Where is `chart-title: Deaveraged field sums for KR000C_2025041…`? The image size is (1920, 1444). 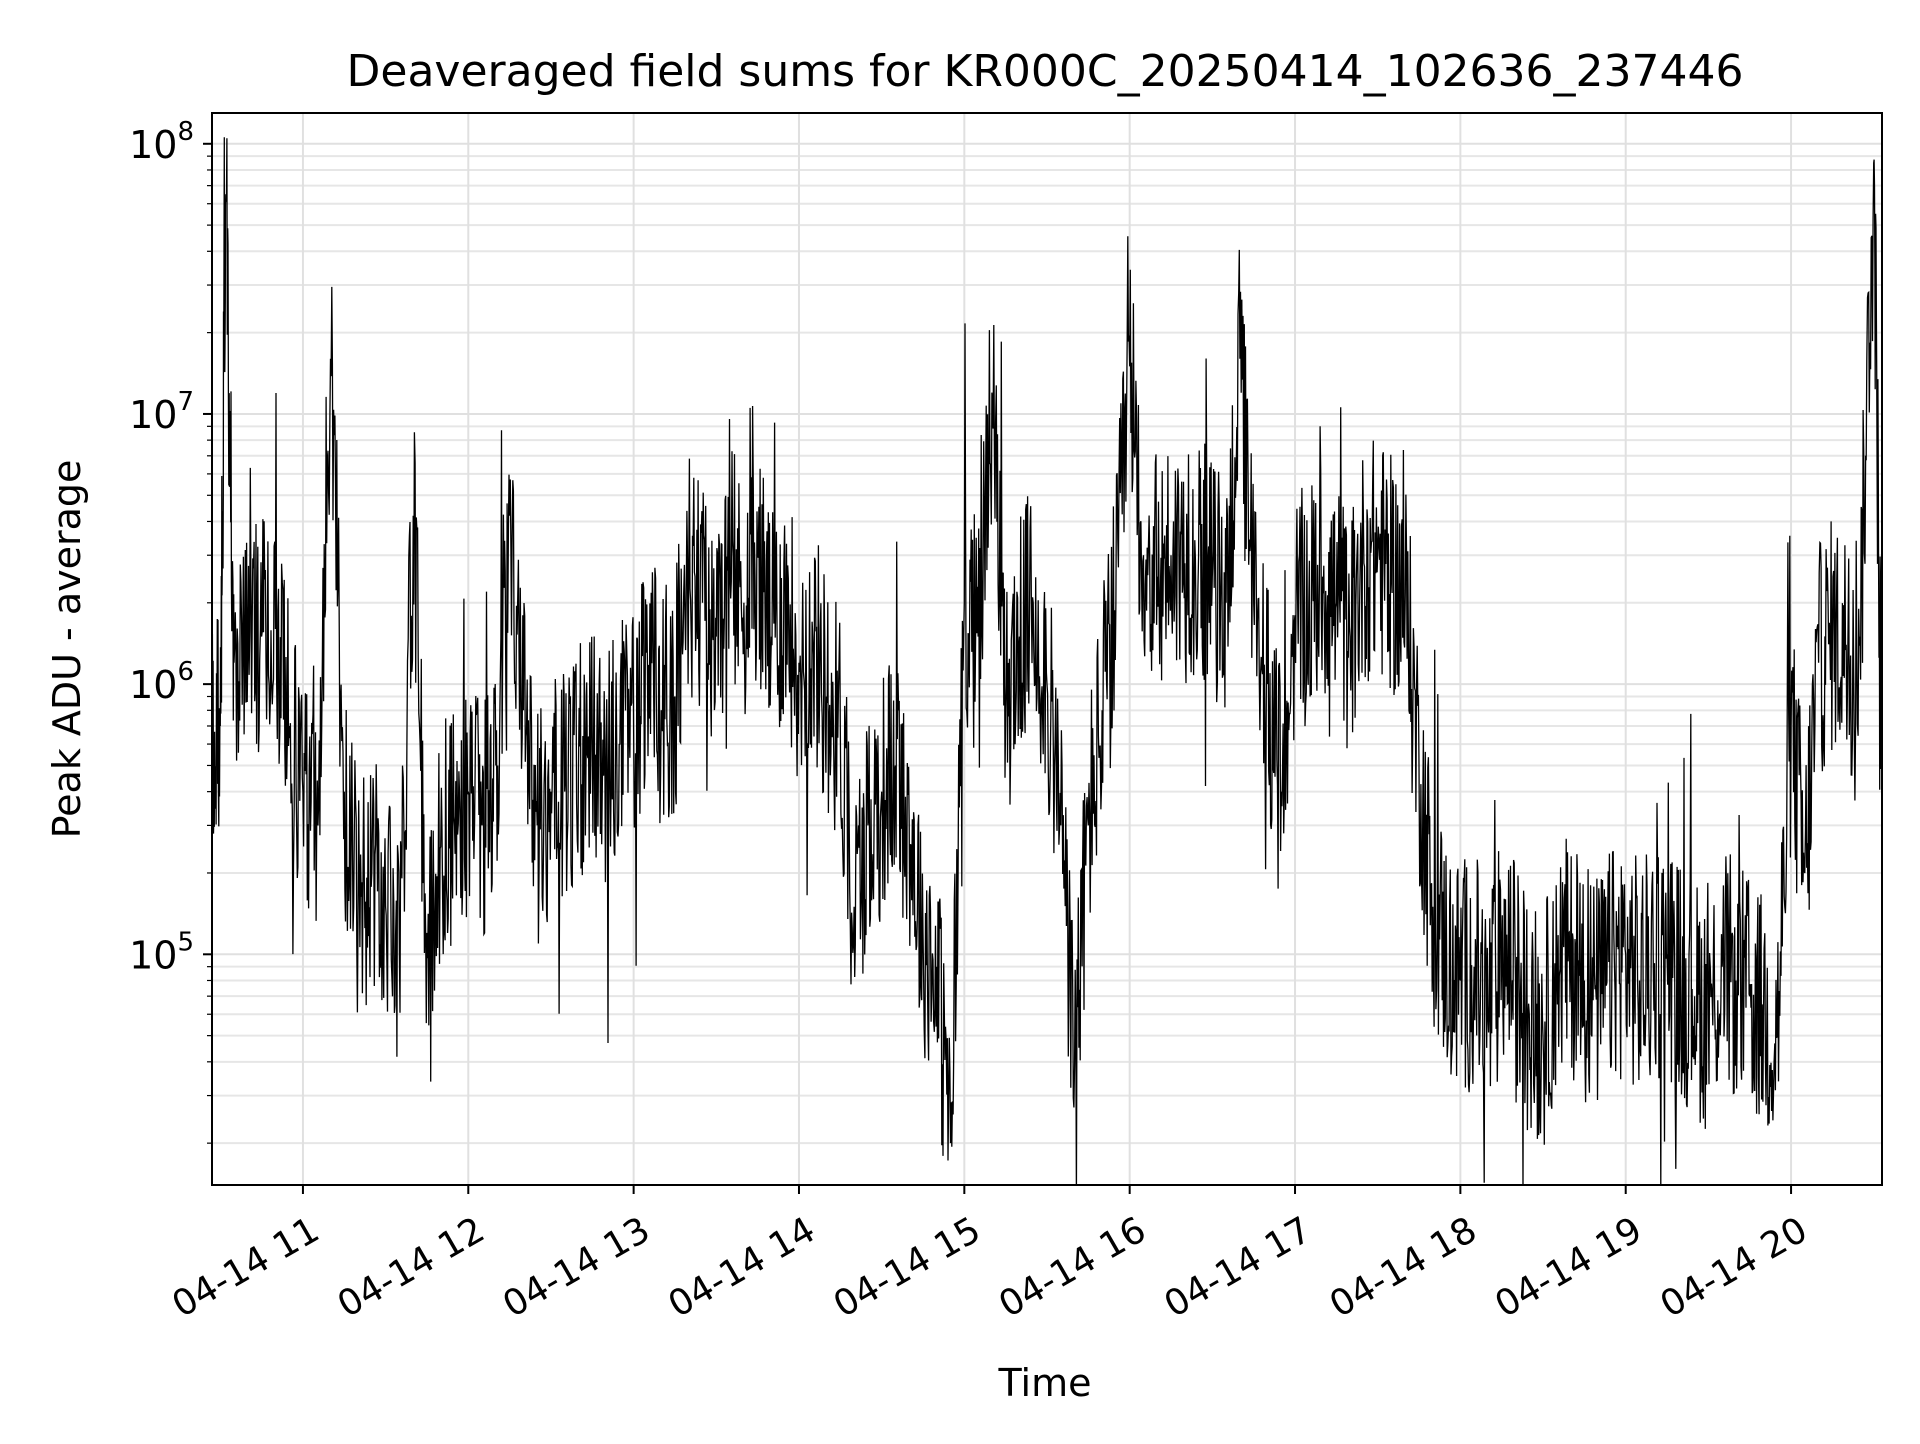
chart-title: Deaveraged field sums for KR000C_2025041… is located at coordinates (1045, 71).